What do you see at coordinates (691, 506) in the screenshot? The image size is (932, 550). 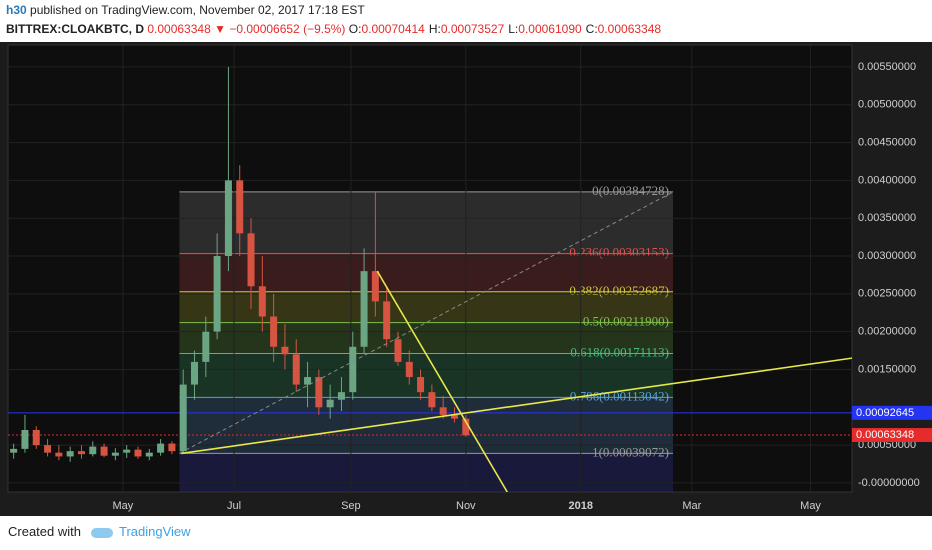 I see `x-tick-label: Mar` at bounding box center [691, 506].